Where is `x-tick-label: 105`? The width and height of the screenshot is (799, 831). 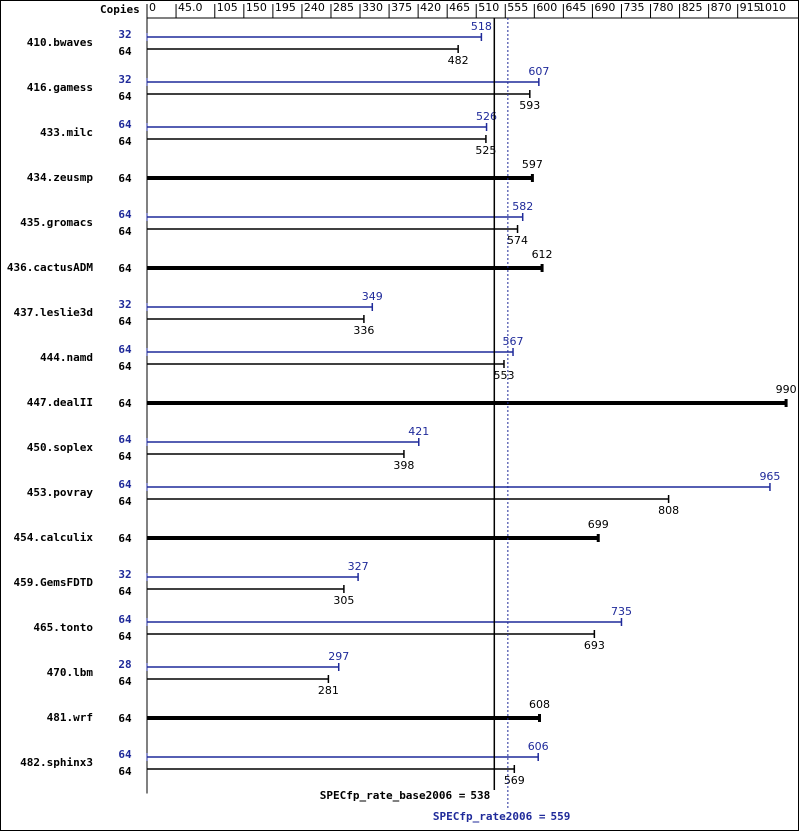
x-tick-label: 105 is located at coordinates (227, 7).